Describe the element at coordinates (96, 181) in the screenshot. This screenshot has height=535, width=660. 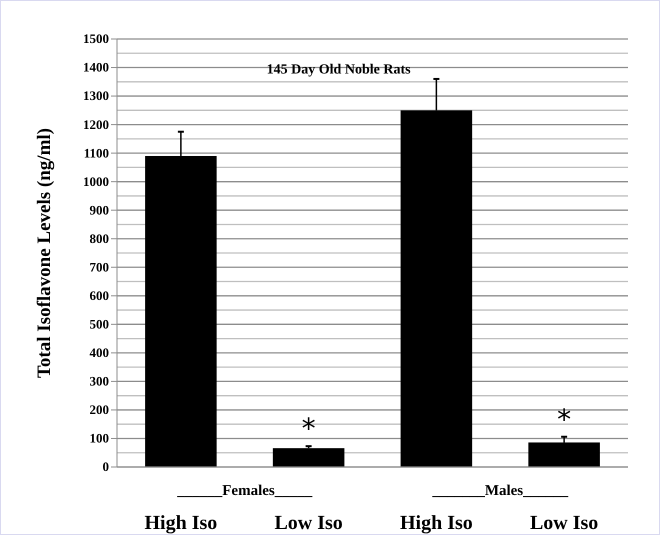
I see `y-tick-label: 1000` at that location.